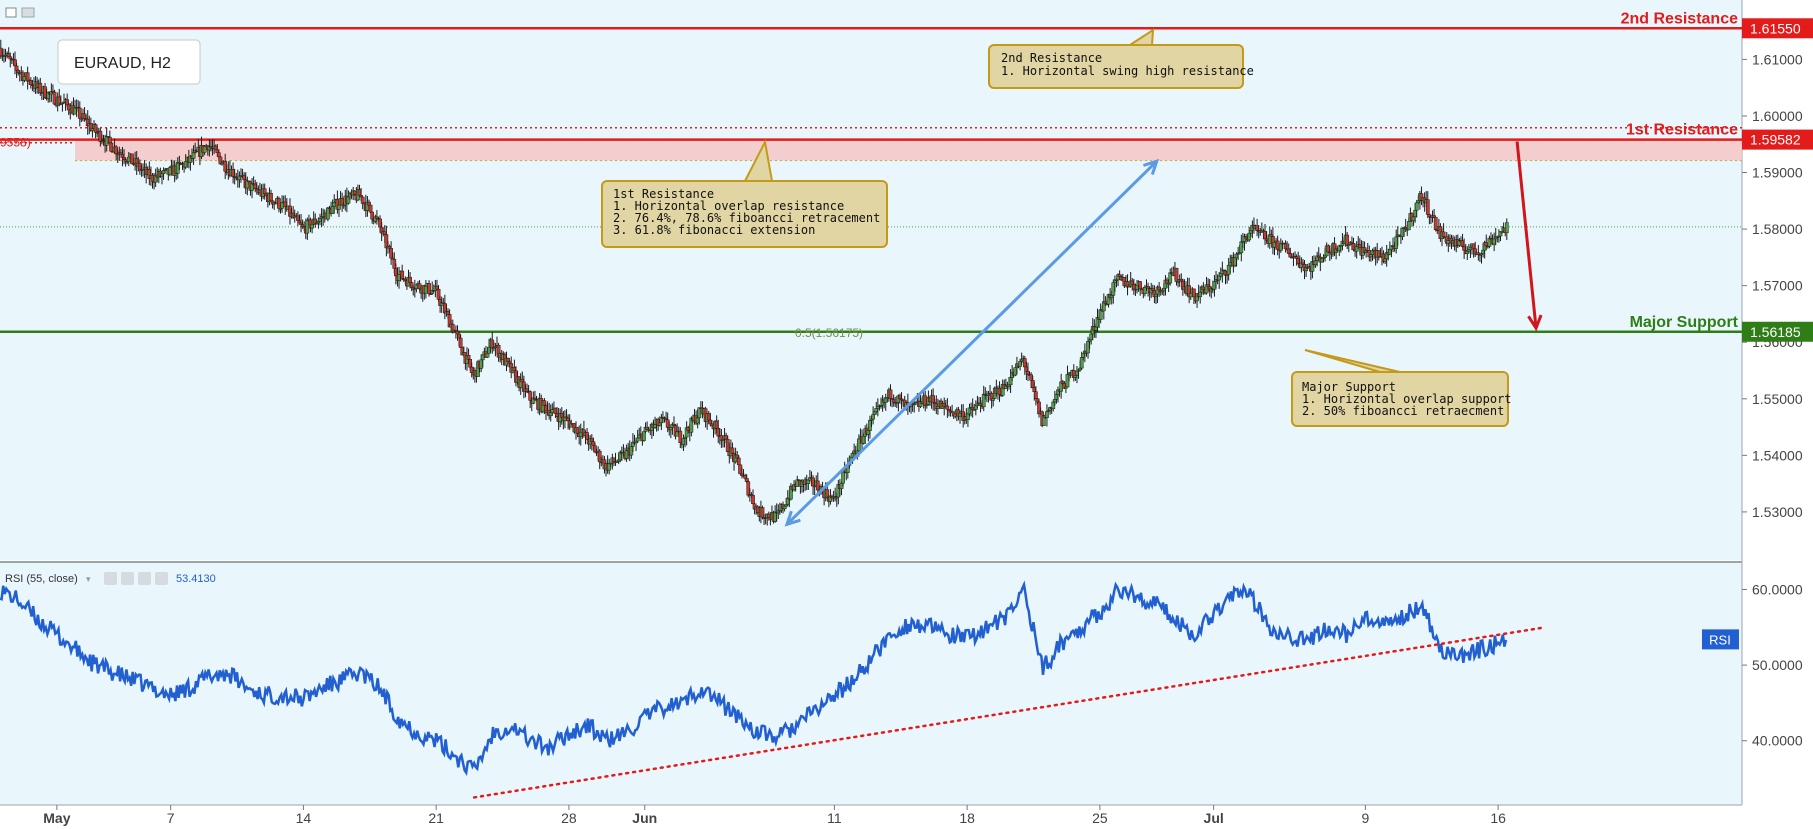 This screenshot has height=829, width=1813. Describe the element at coordinates (663, 194) in the screenshot. I see `annotation-title: 1st Resistance` at that location.